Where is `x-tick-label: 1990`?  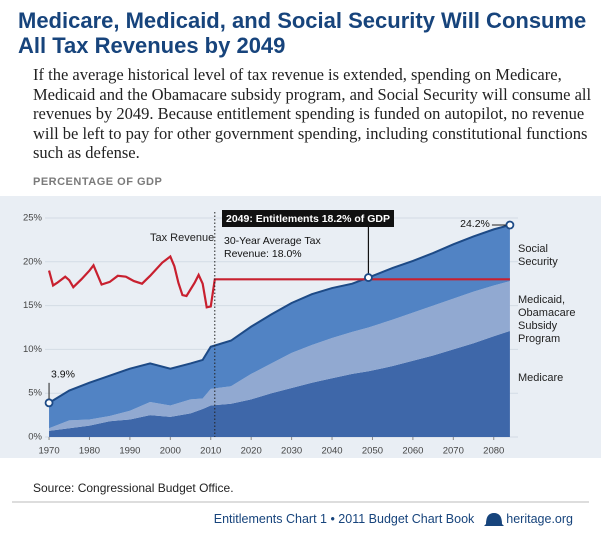
x-tick-label: 1990 is located at coordinates (129, 451).